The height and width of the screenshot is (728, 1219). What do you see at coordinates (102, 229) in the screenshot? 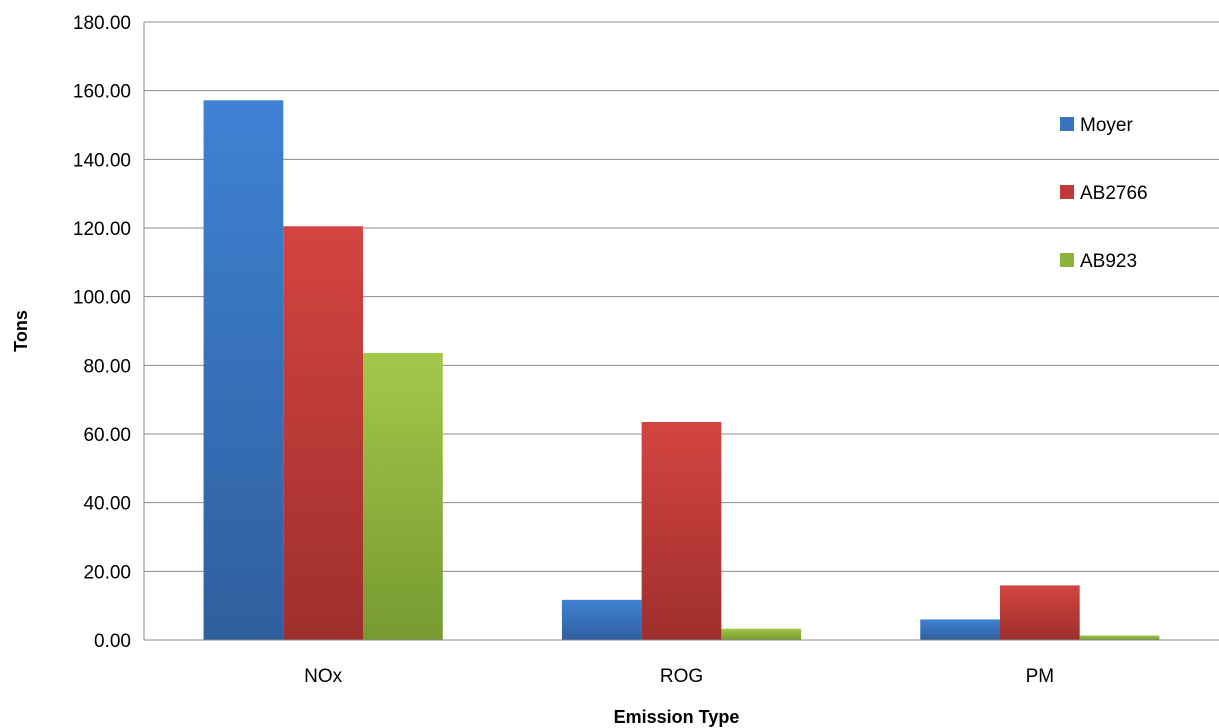
I see `y-tick-label: 120.00` at bounding box center [102, 229].